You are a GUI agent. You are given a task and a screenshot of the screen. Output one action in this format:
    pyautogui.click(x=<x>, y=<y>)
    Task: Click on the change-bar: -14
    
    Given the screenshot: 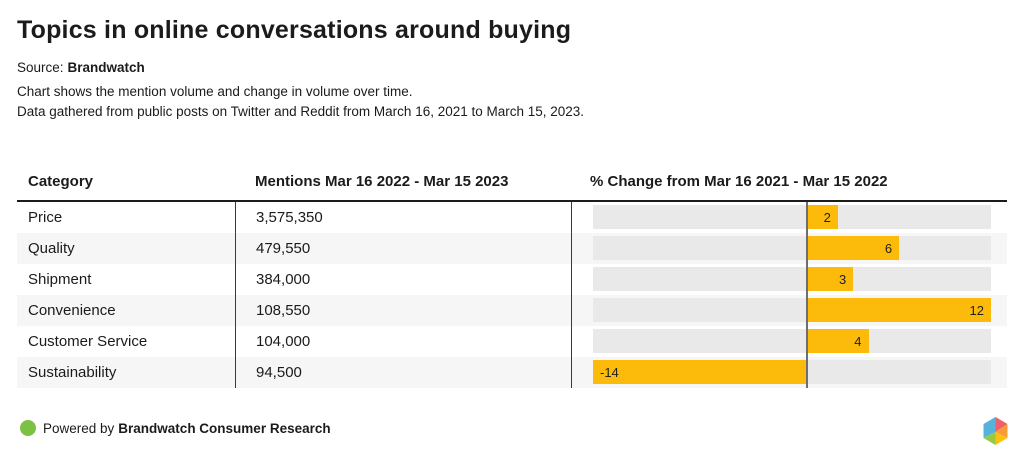 What is the action you would take?
    pyautogui.click(x=700, y=372)
    